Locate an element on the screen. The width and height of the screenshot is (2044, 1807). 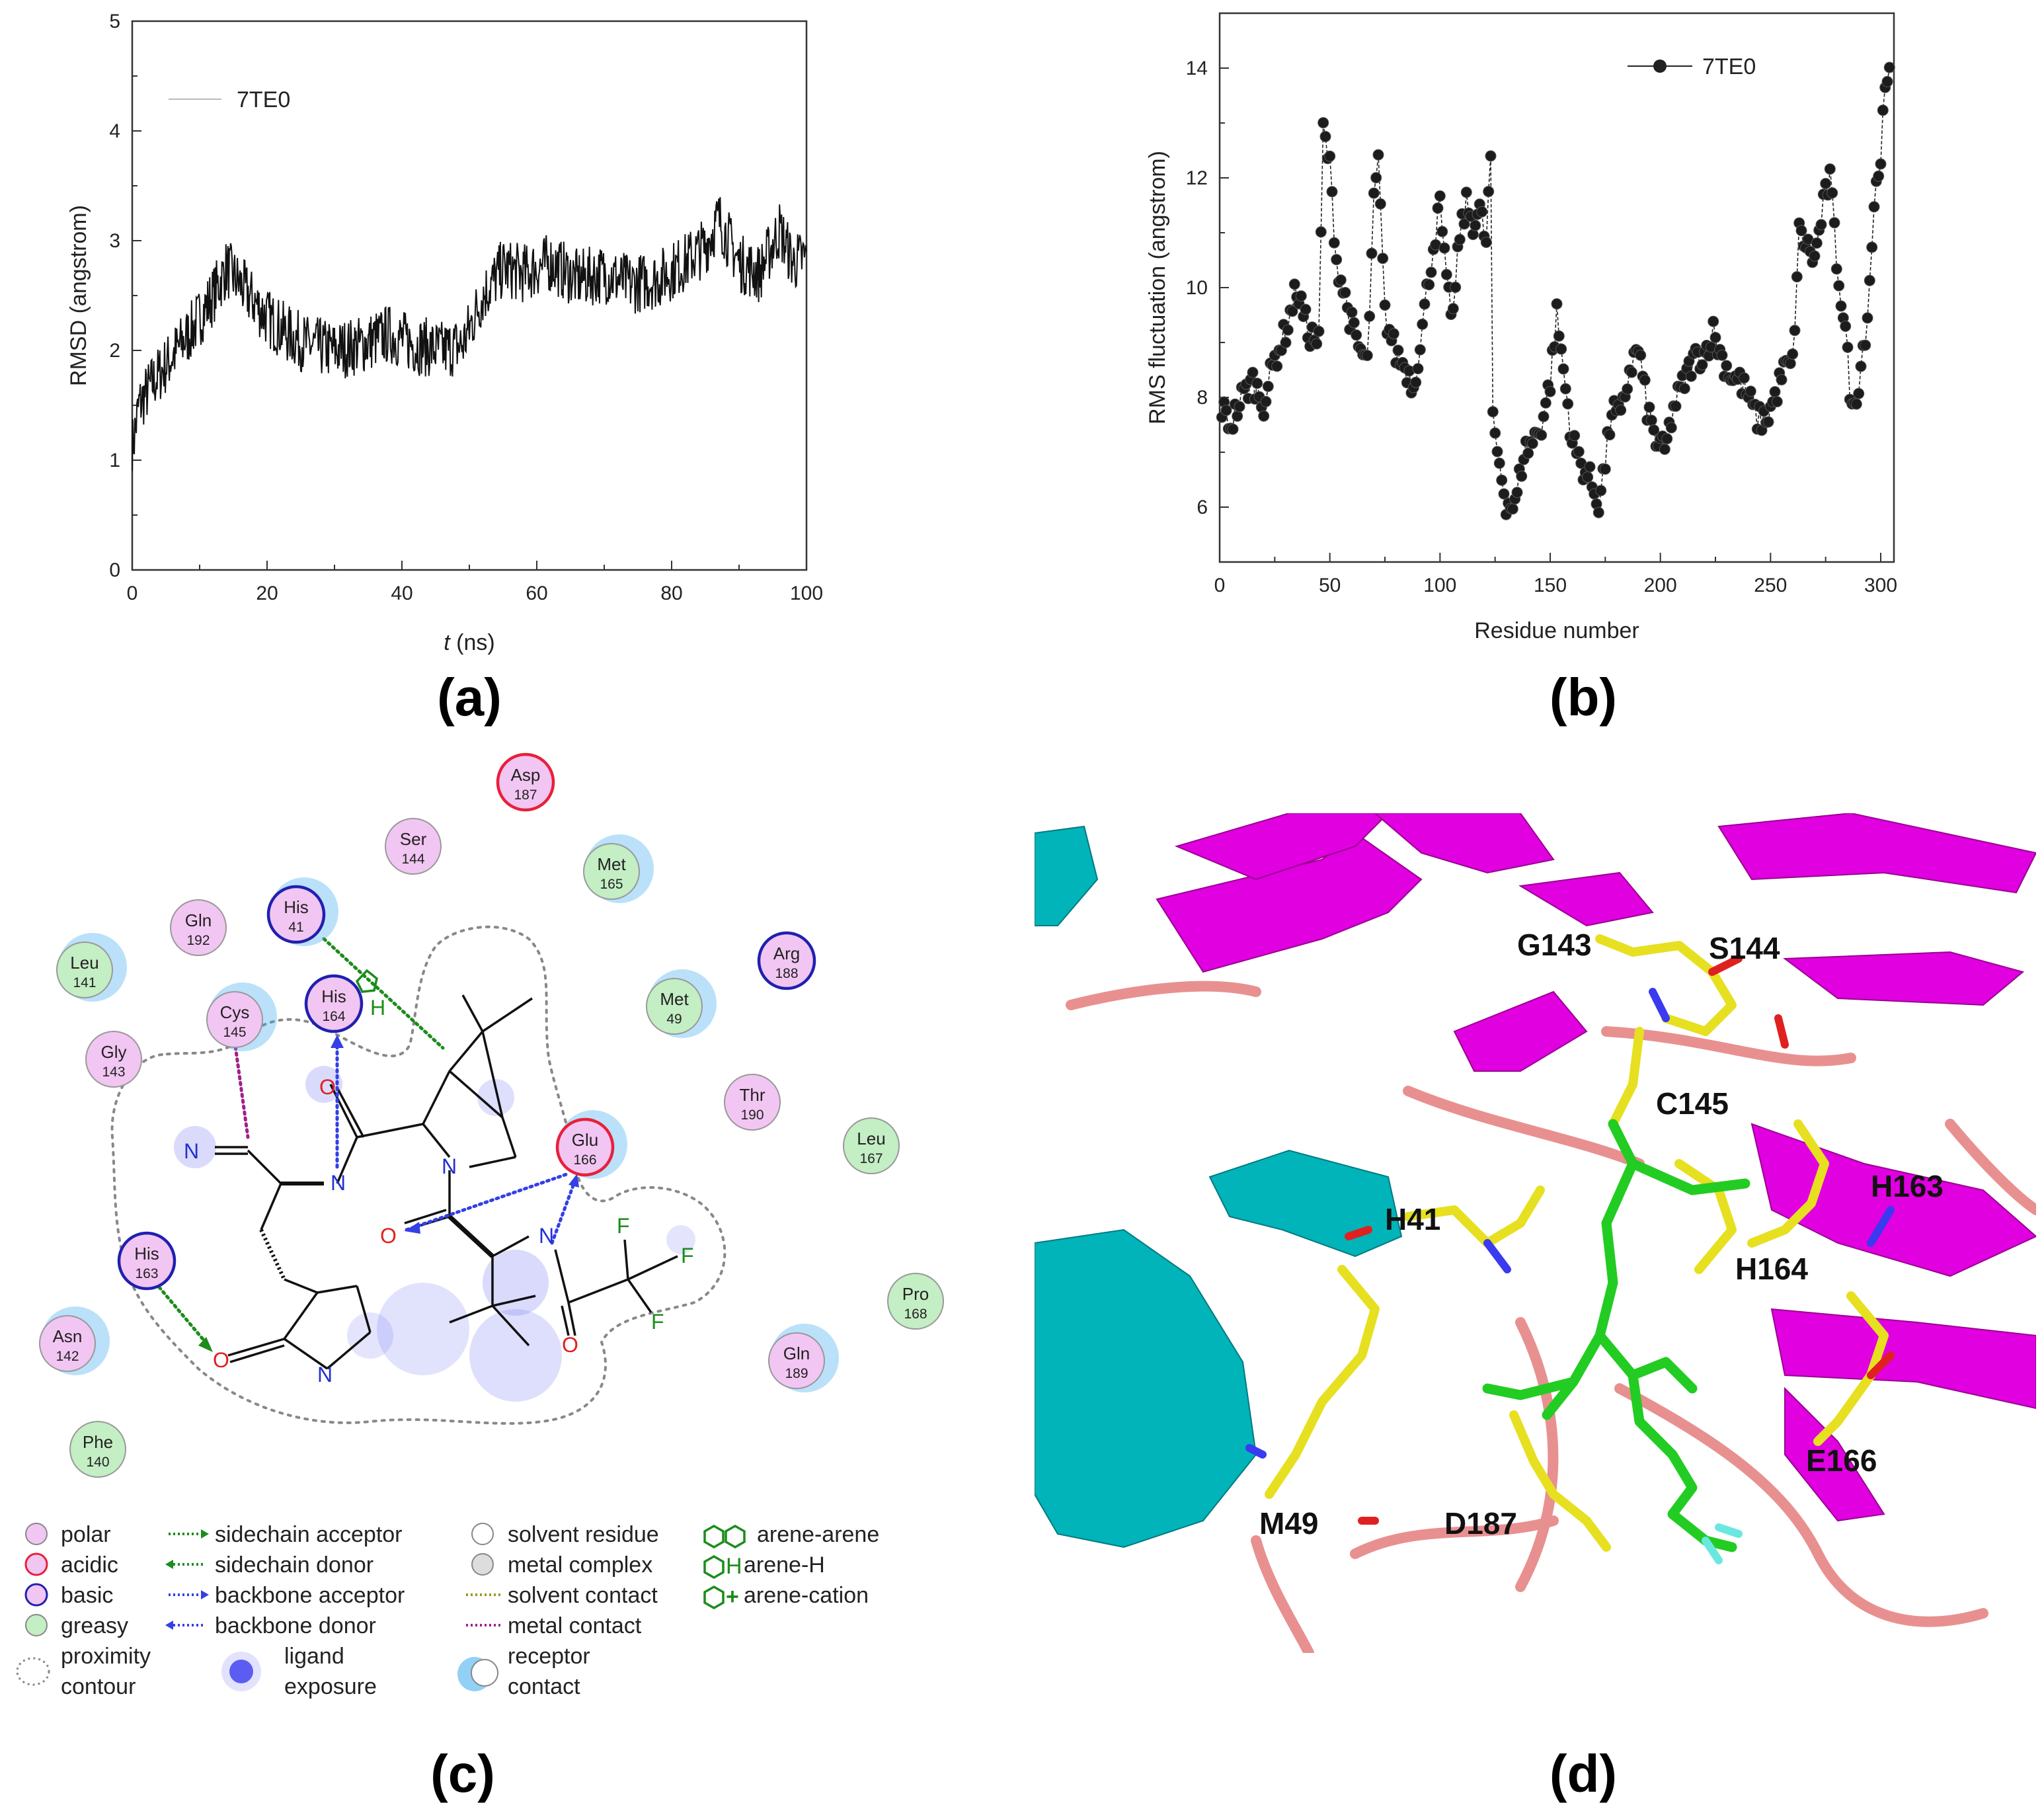
legend-receptor-contact: contact is located at coordinates (544, 1686).